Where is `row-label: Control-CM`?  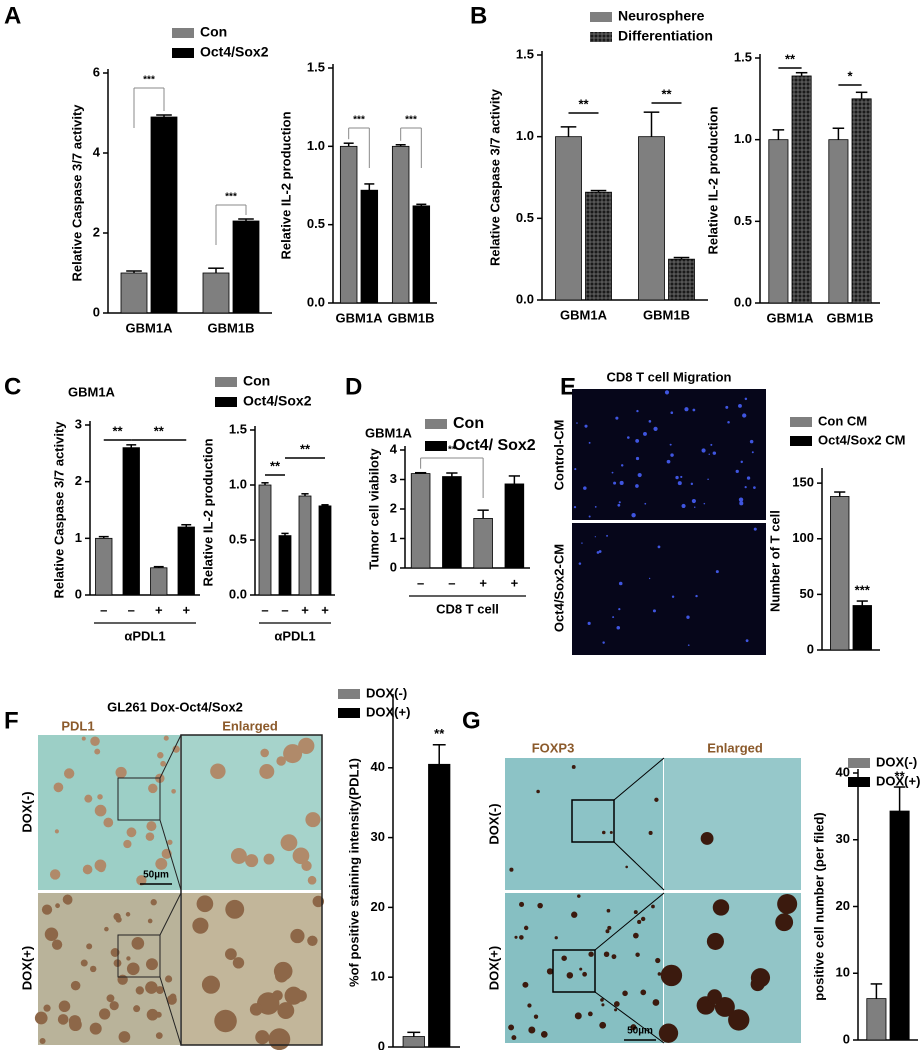
row-label: Control-CM is located at coordinates (558, 455).